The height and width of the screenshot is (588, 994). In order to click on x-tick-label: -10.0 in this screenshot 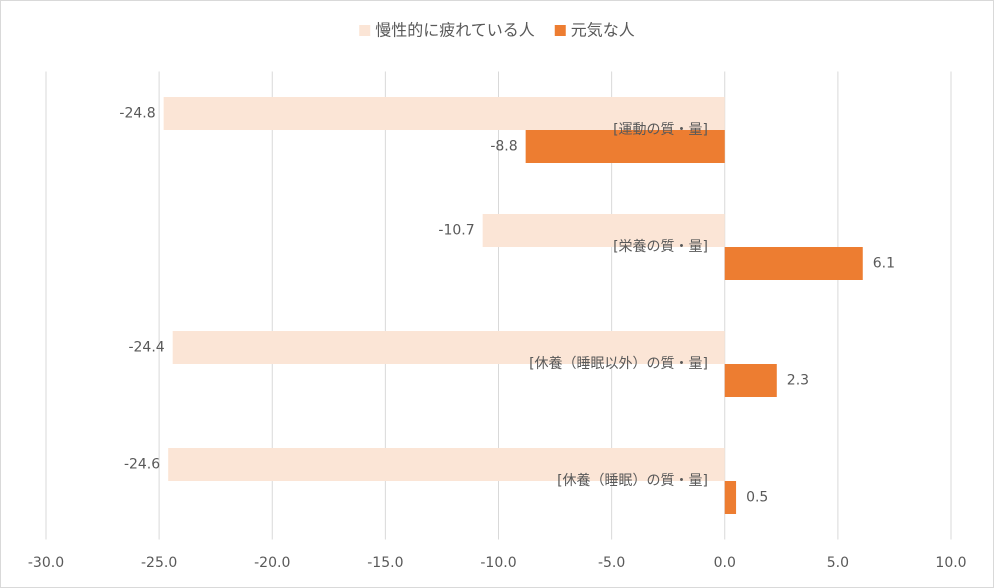, I will do `click(498, 563)`.